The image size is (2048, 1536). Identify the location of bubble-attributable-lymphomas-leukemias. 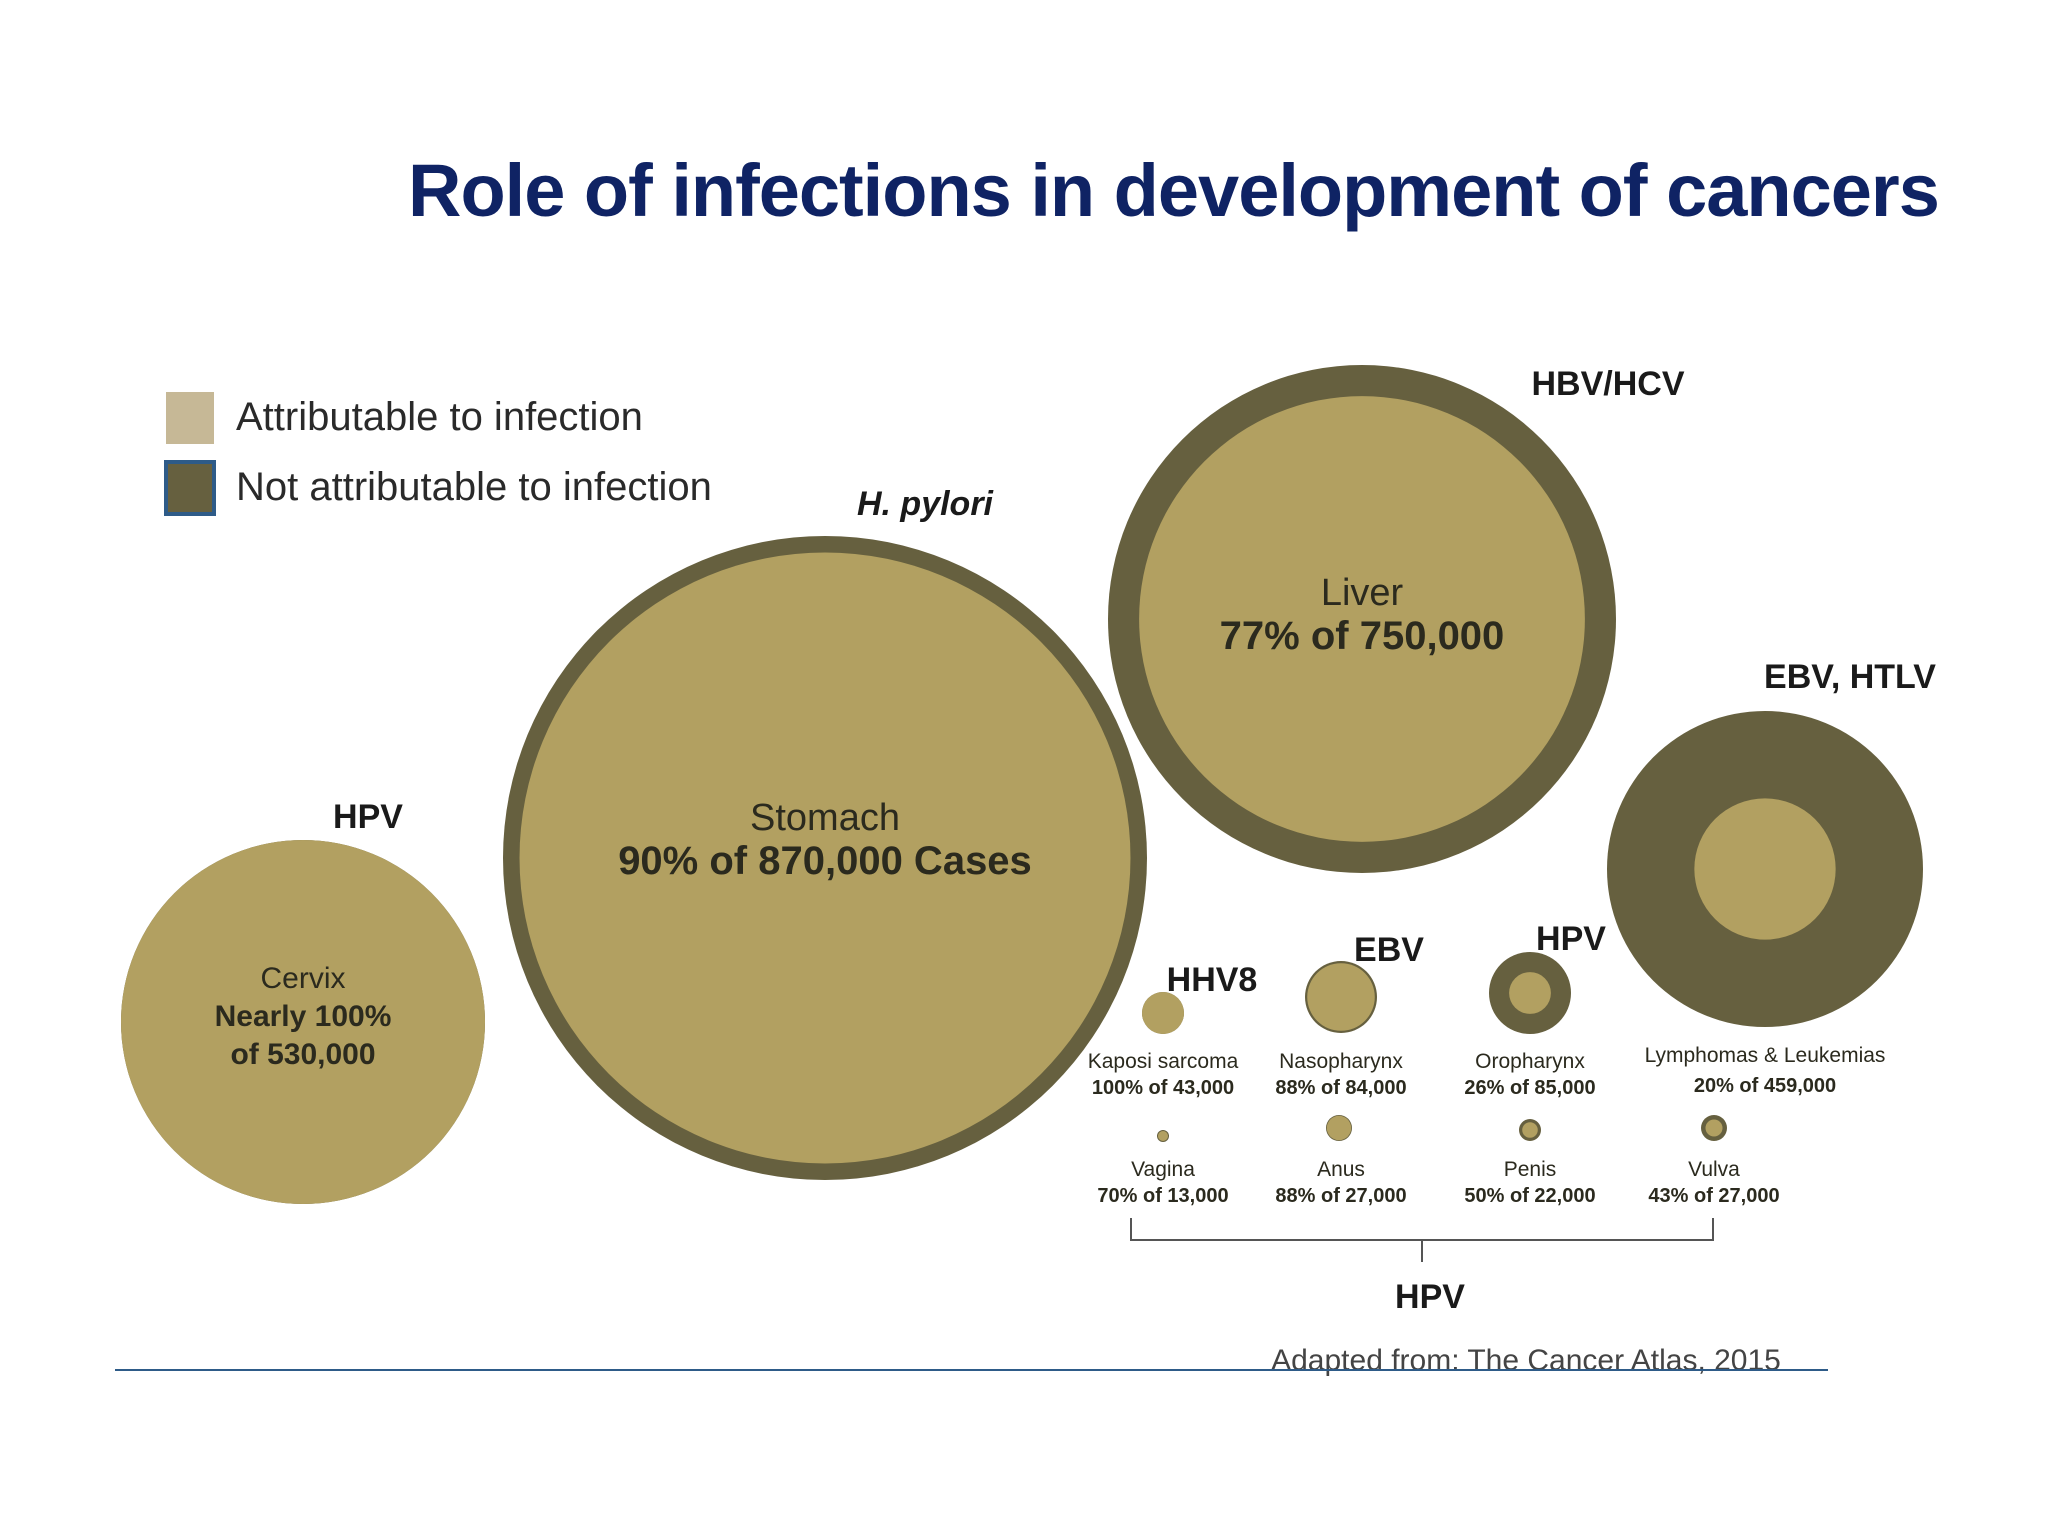
(1765, 869).